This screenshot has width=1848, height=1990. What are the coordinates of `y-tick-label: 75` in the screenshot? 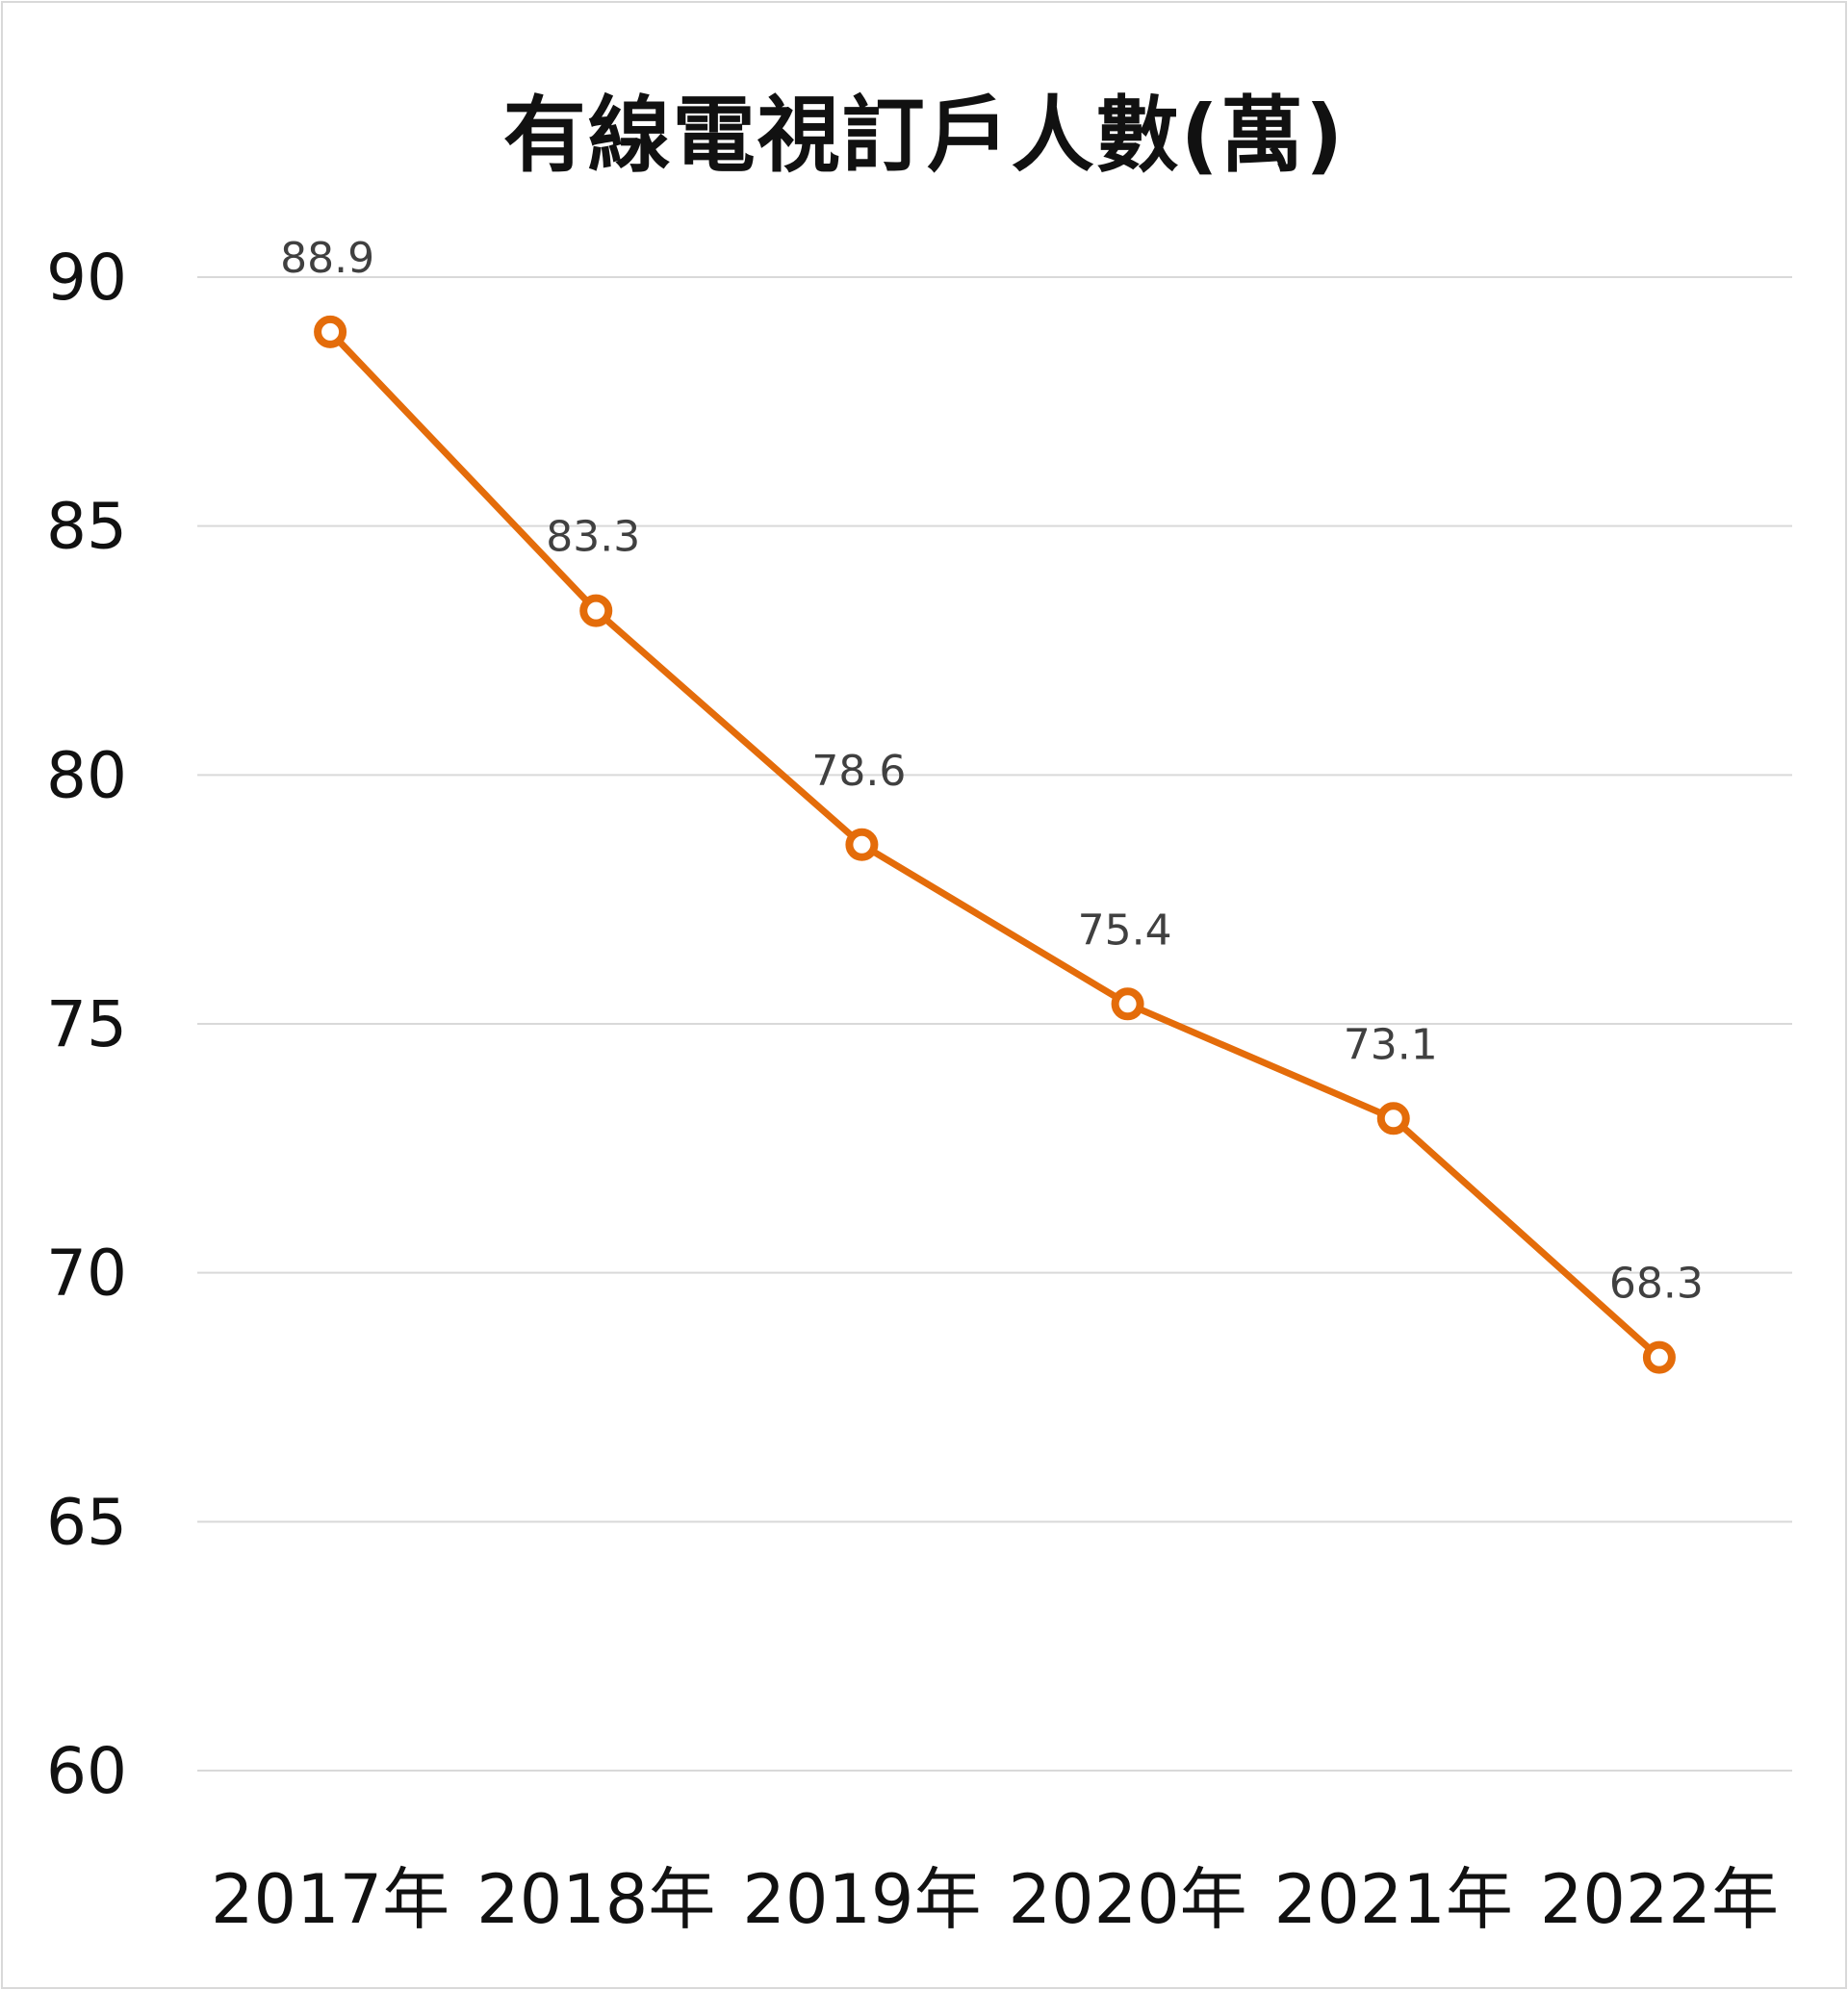 It's located at (86, 1024).